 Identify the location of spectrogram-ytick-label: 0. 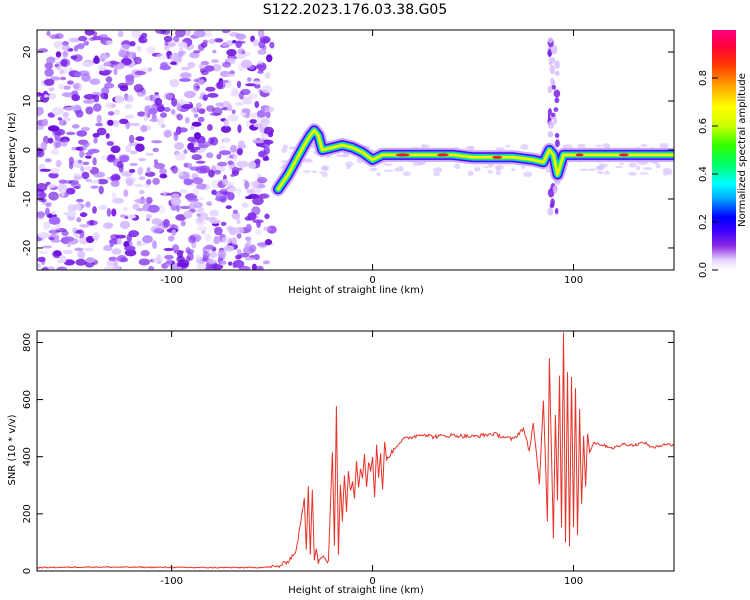
(27, 150).